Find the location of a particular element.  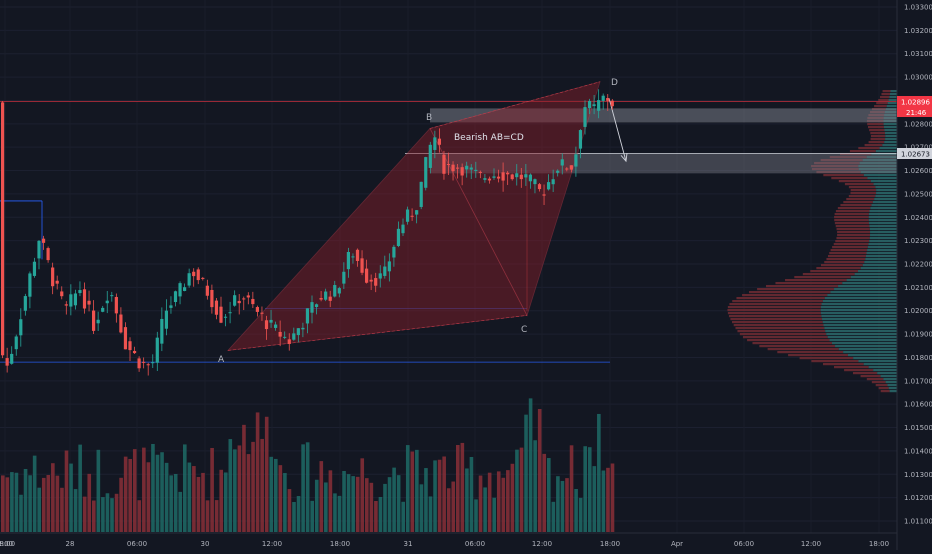

point-label-d: D is located at coordinates (614, 83).